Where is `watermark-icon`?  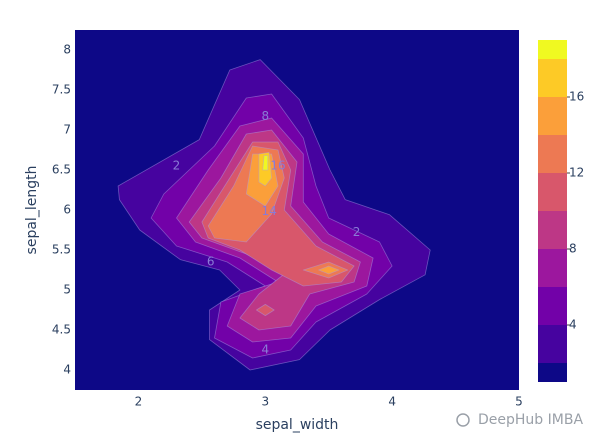
watermark-icon is located at coordinates (463, 420).